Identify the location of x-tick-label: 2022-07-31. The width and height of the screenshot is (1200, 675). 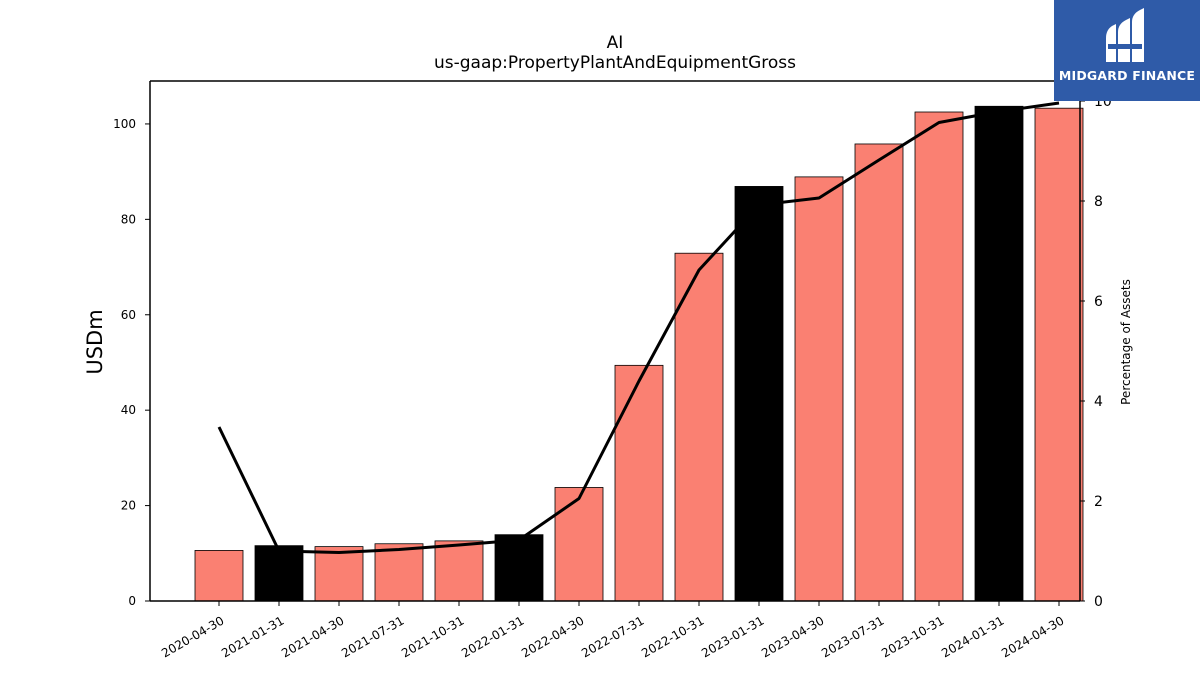
(612, 636).